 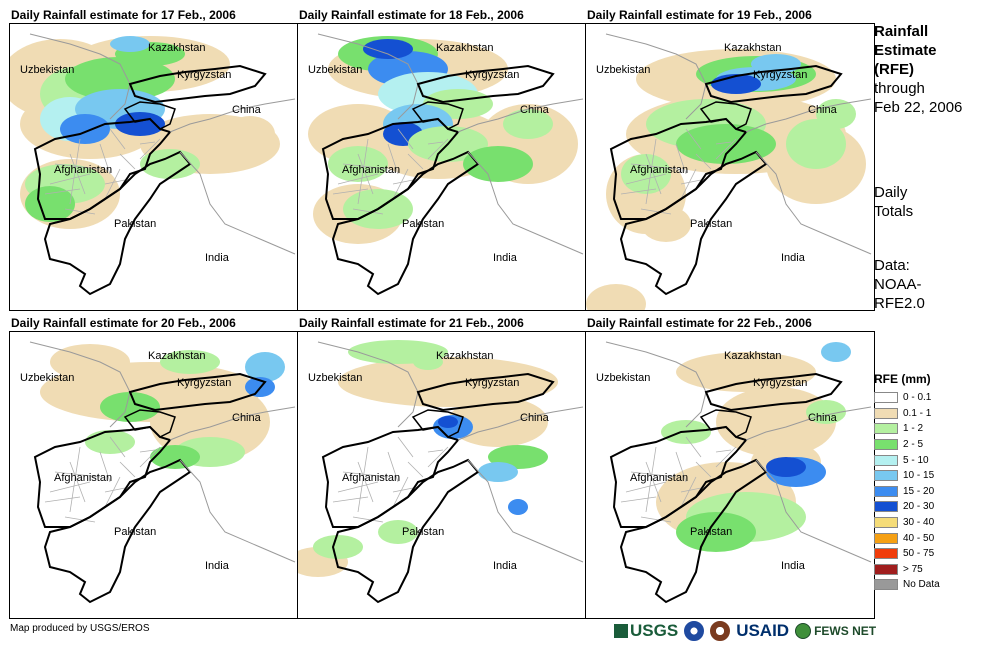 I want to click on sidebar-data-line2: NOAA-, so click(x=898, y=284).